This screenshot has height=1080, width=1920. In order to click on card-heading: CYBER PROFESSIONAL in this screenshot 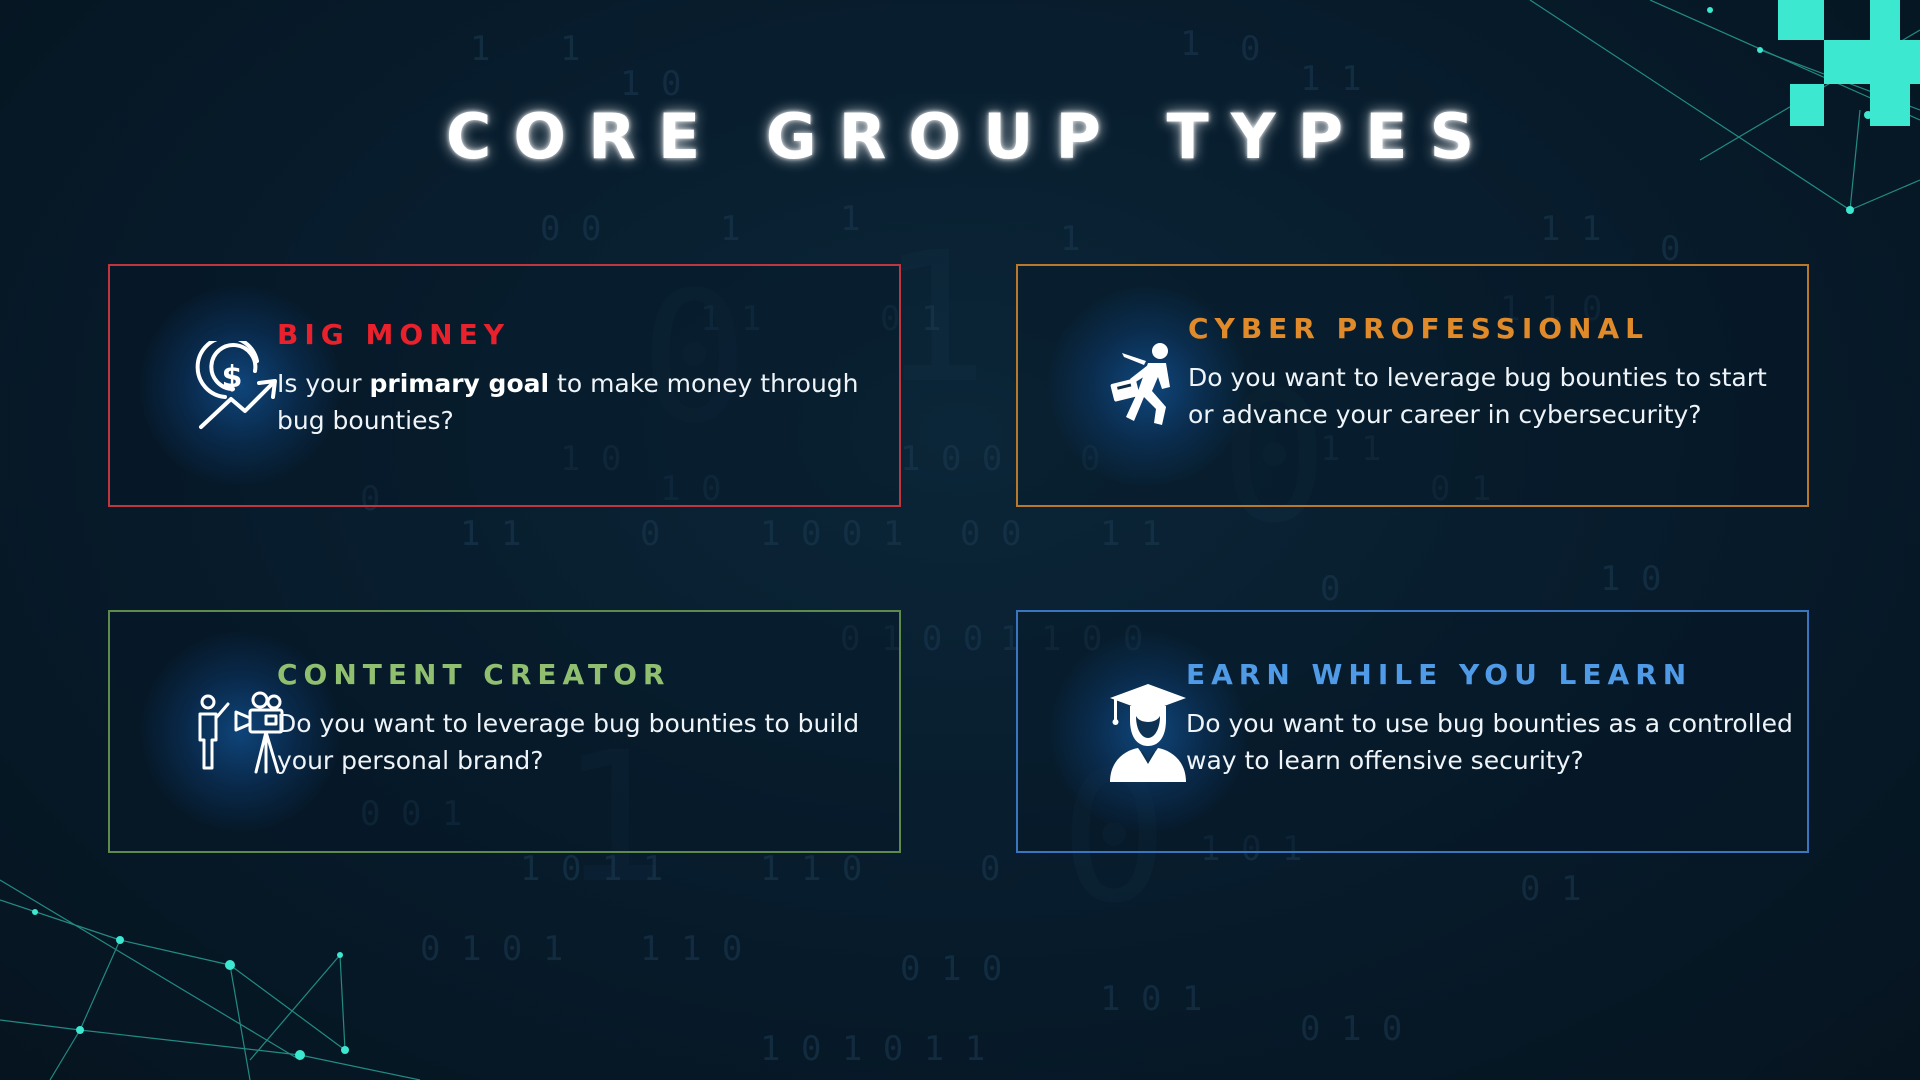, I will do `click(1418, 328)`.